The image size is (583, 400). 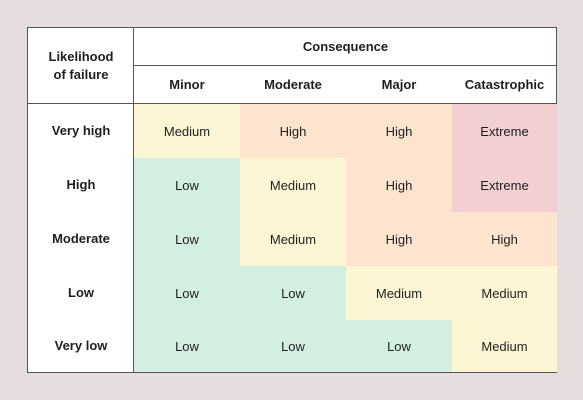 I want to click on likelihood-label: Likelihood of failure, so click(x=81, y=65).